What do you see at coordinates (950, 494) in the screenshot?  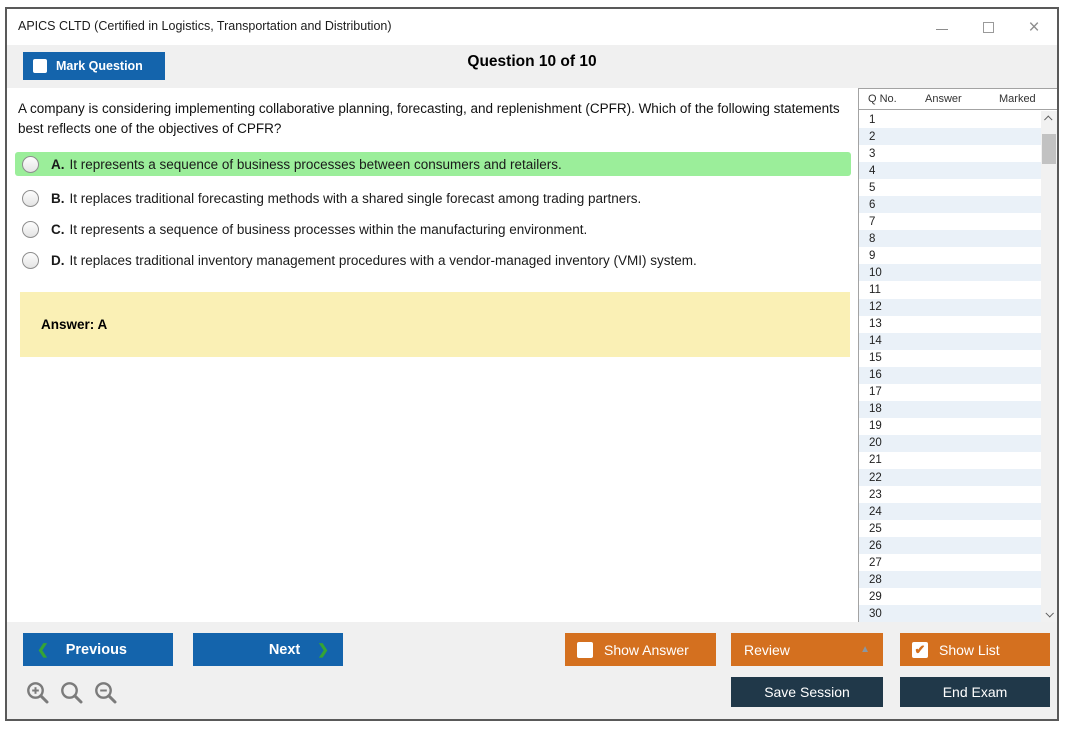 I see `question-list-row: 23` at bounding box center [950, 494].